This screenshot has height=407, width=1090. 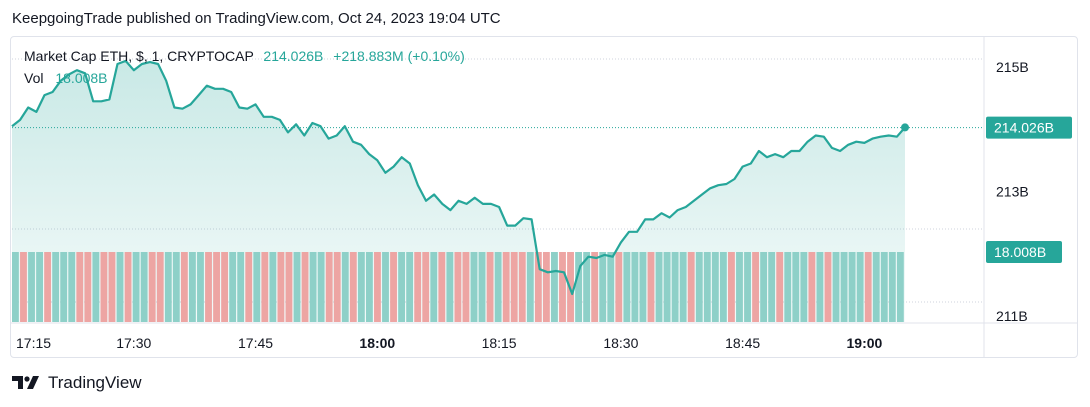 What do you see at coordinates (133, 343) in the screenshot?
I see `x-tick-label: 17:30` at bounding box center [133, 343].